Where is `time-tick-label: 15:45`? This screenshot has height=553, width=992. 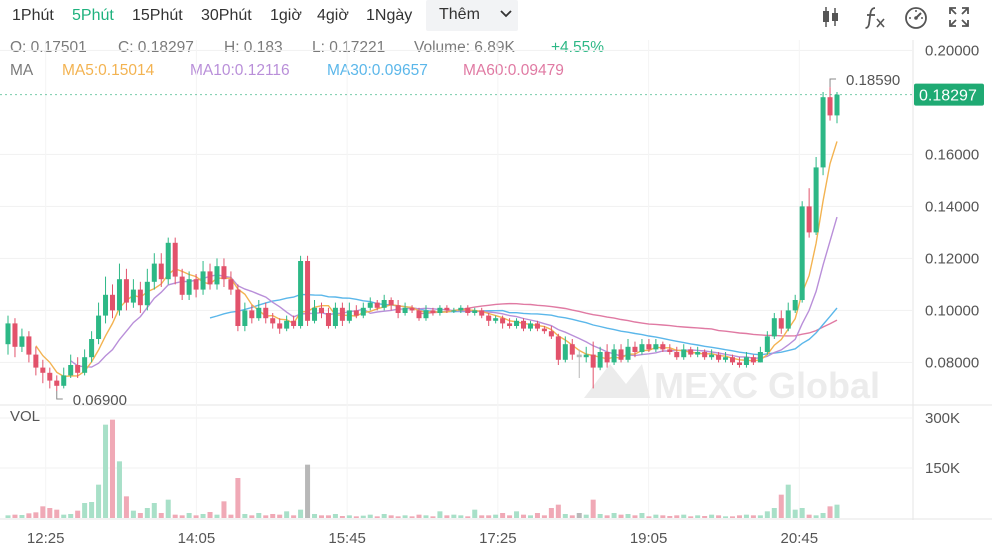
time-tick-label: 15:45 is located at coordinates (347, 538).